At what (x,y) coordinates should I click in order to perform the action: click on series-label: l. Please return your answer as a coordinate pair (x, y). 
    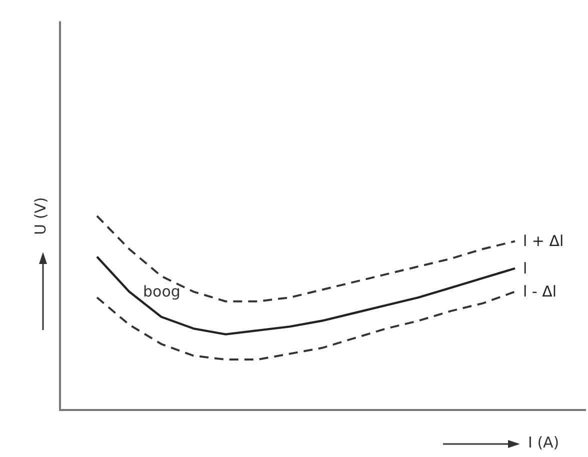
    Looking at the image, I should click on (525, 268).